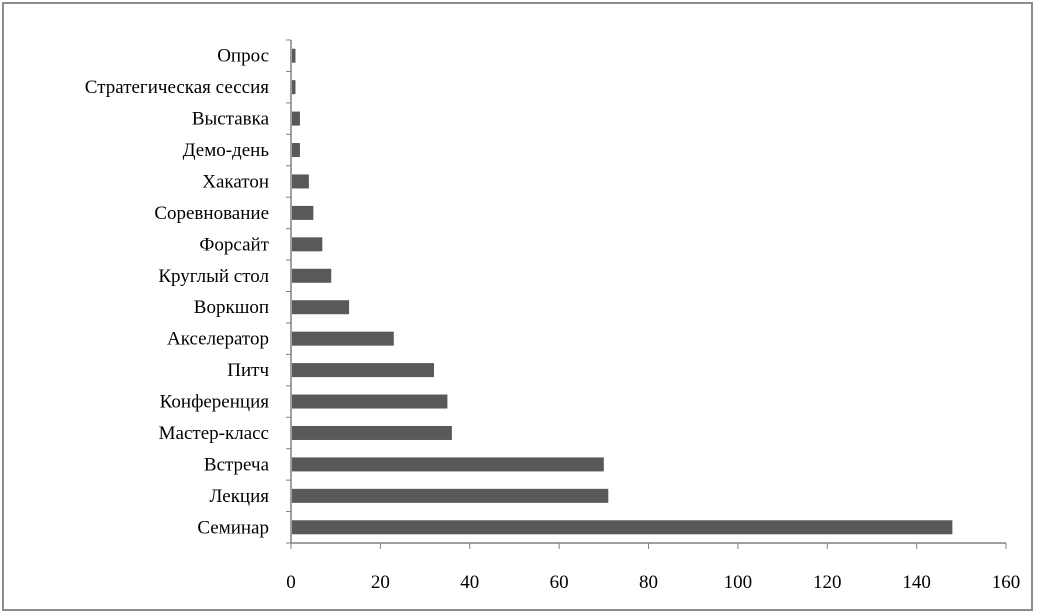 This screenshot has height=615, width=1037. Describe the element at coordinates (248, 370) in the screenshot. I see `category-label: Питч` at that location.